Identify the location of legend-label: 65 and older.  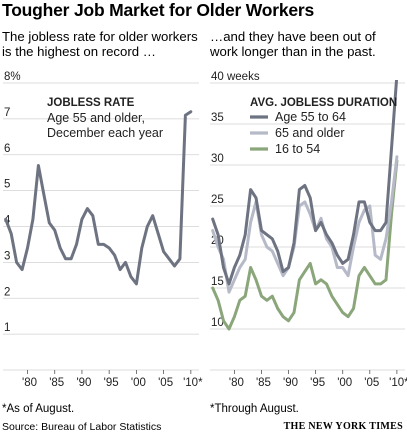
(310, 133).